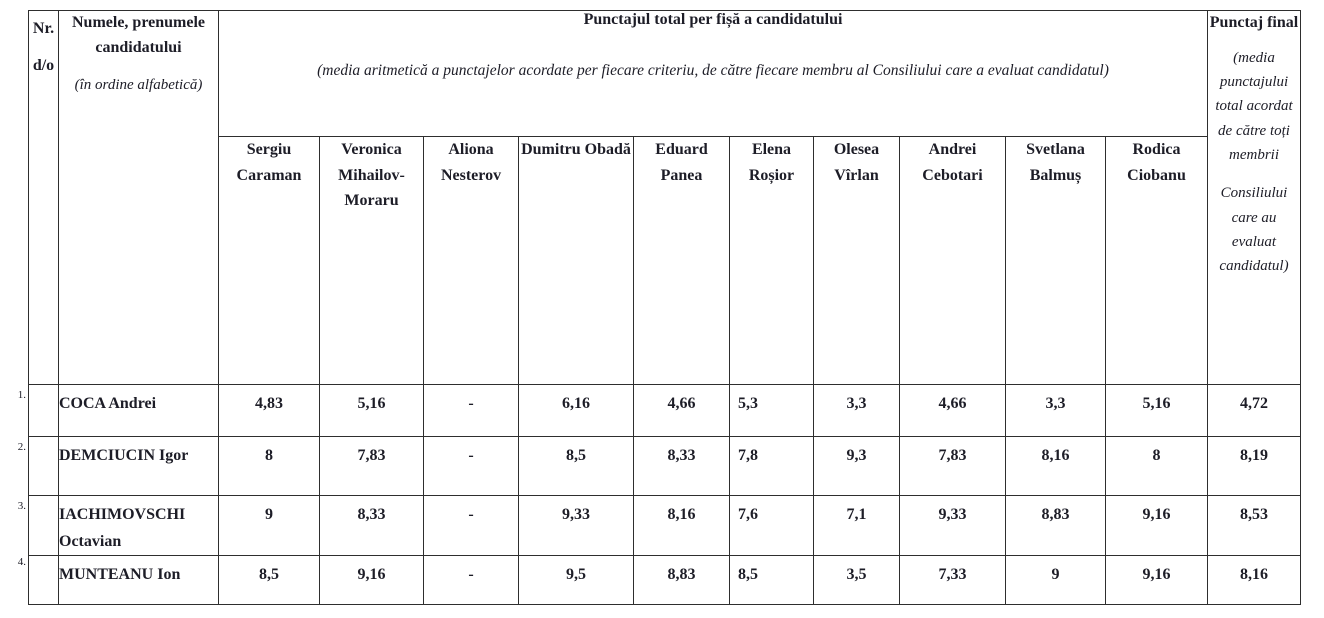 Image resolution: width=1324 pixels, height=618 pixels. Describe the element at coordinates (771, 260) in the screenshot. I see `header-member: Elena Roșior` at that location.